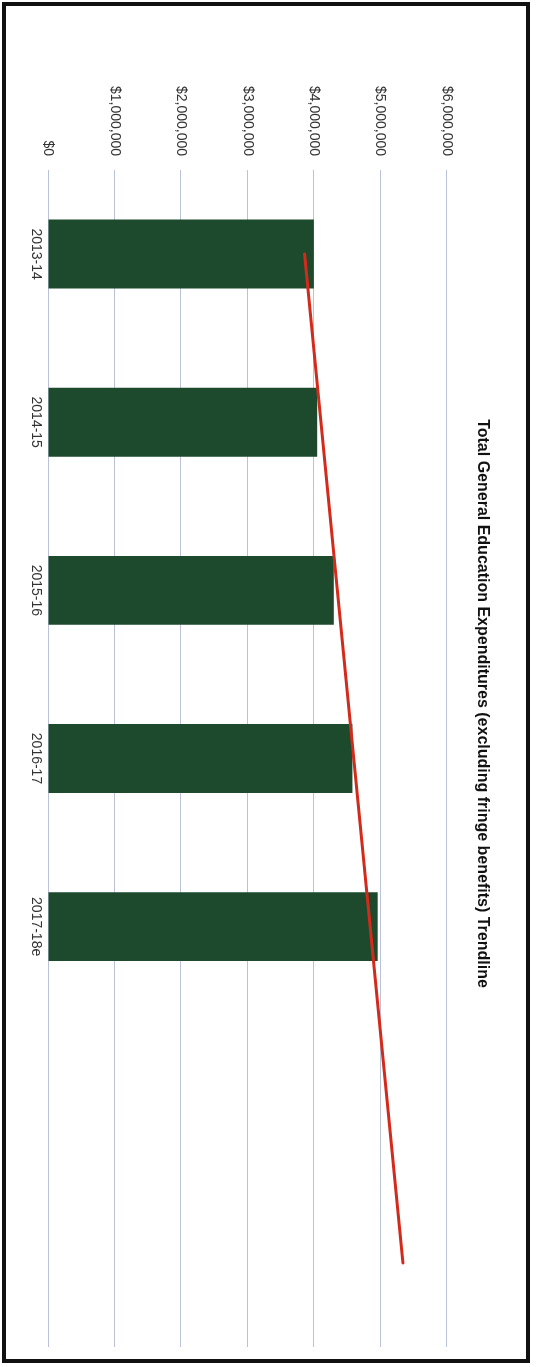 This screenshot has height=1367, width=536. What do you see at coordinates (447, 121) in the screenshot?
I see `x-tick-label: $6,000,000` at bounding box center [447, 121].